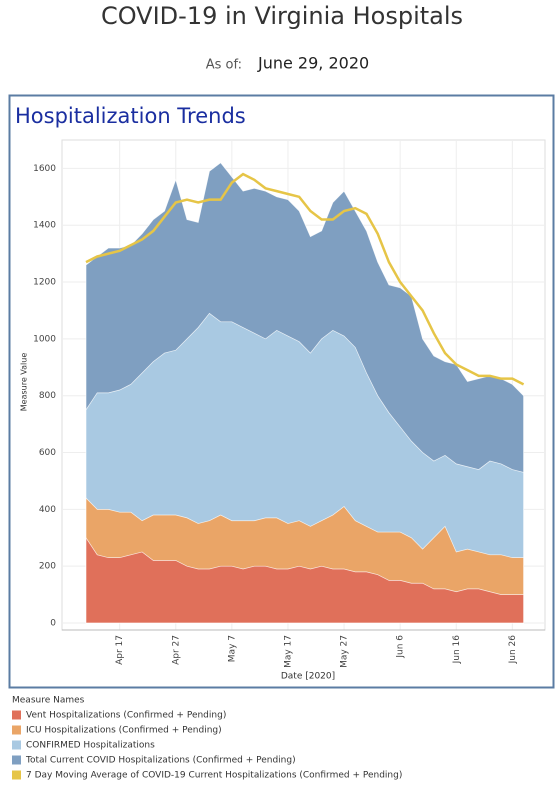  Describe the element at coordinates (47, 396) in the screenshot. I see `y-tick-label: 800` at that location.